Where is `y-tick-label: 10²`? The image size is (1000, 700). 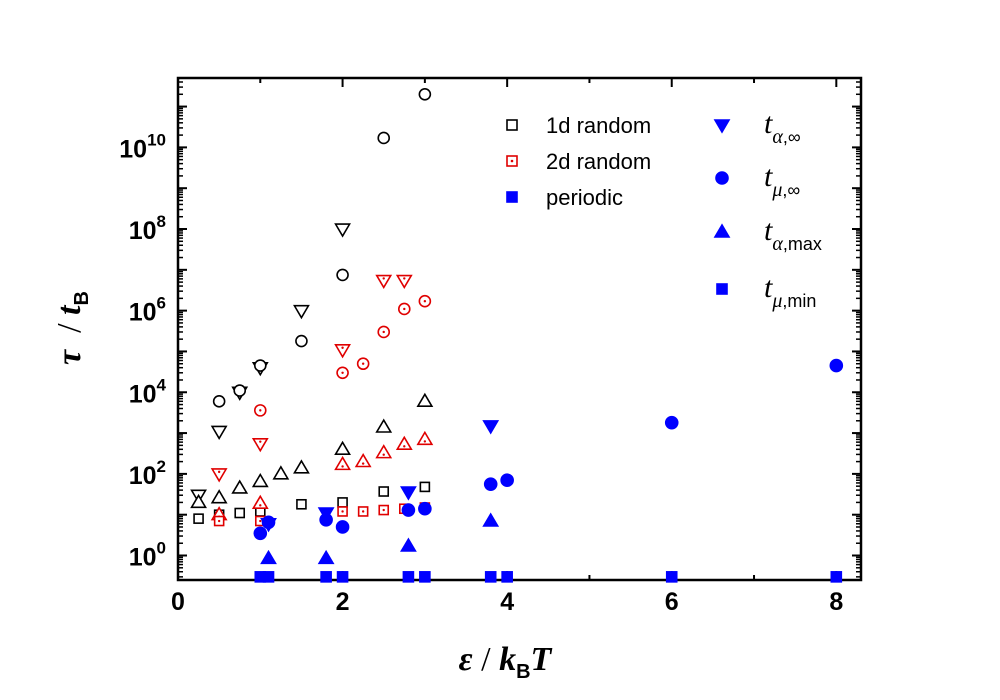 y-tick-label: 10² is located at coordinates (147, 473).